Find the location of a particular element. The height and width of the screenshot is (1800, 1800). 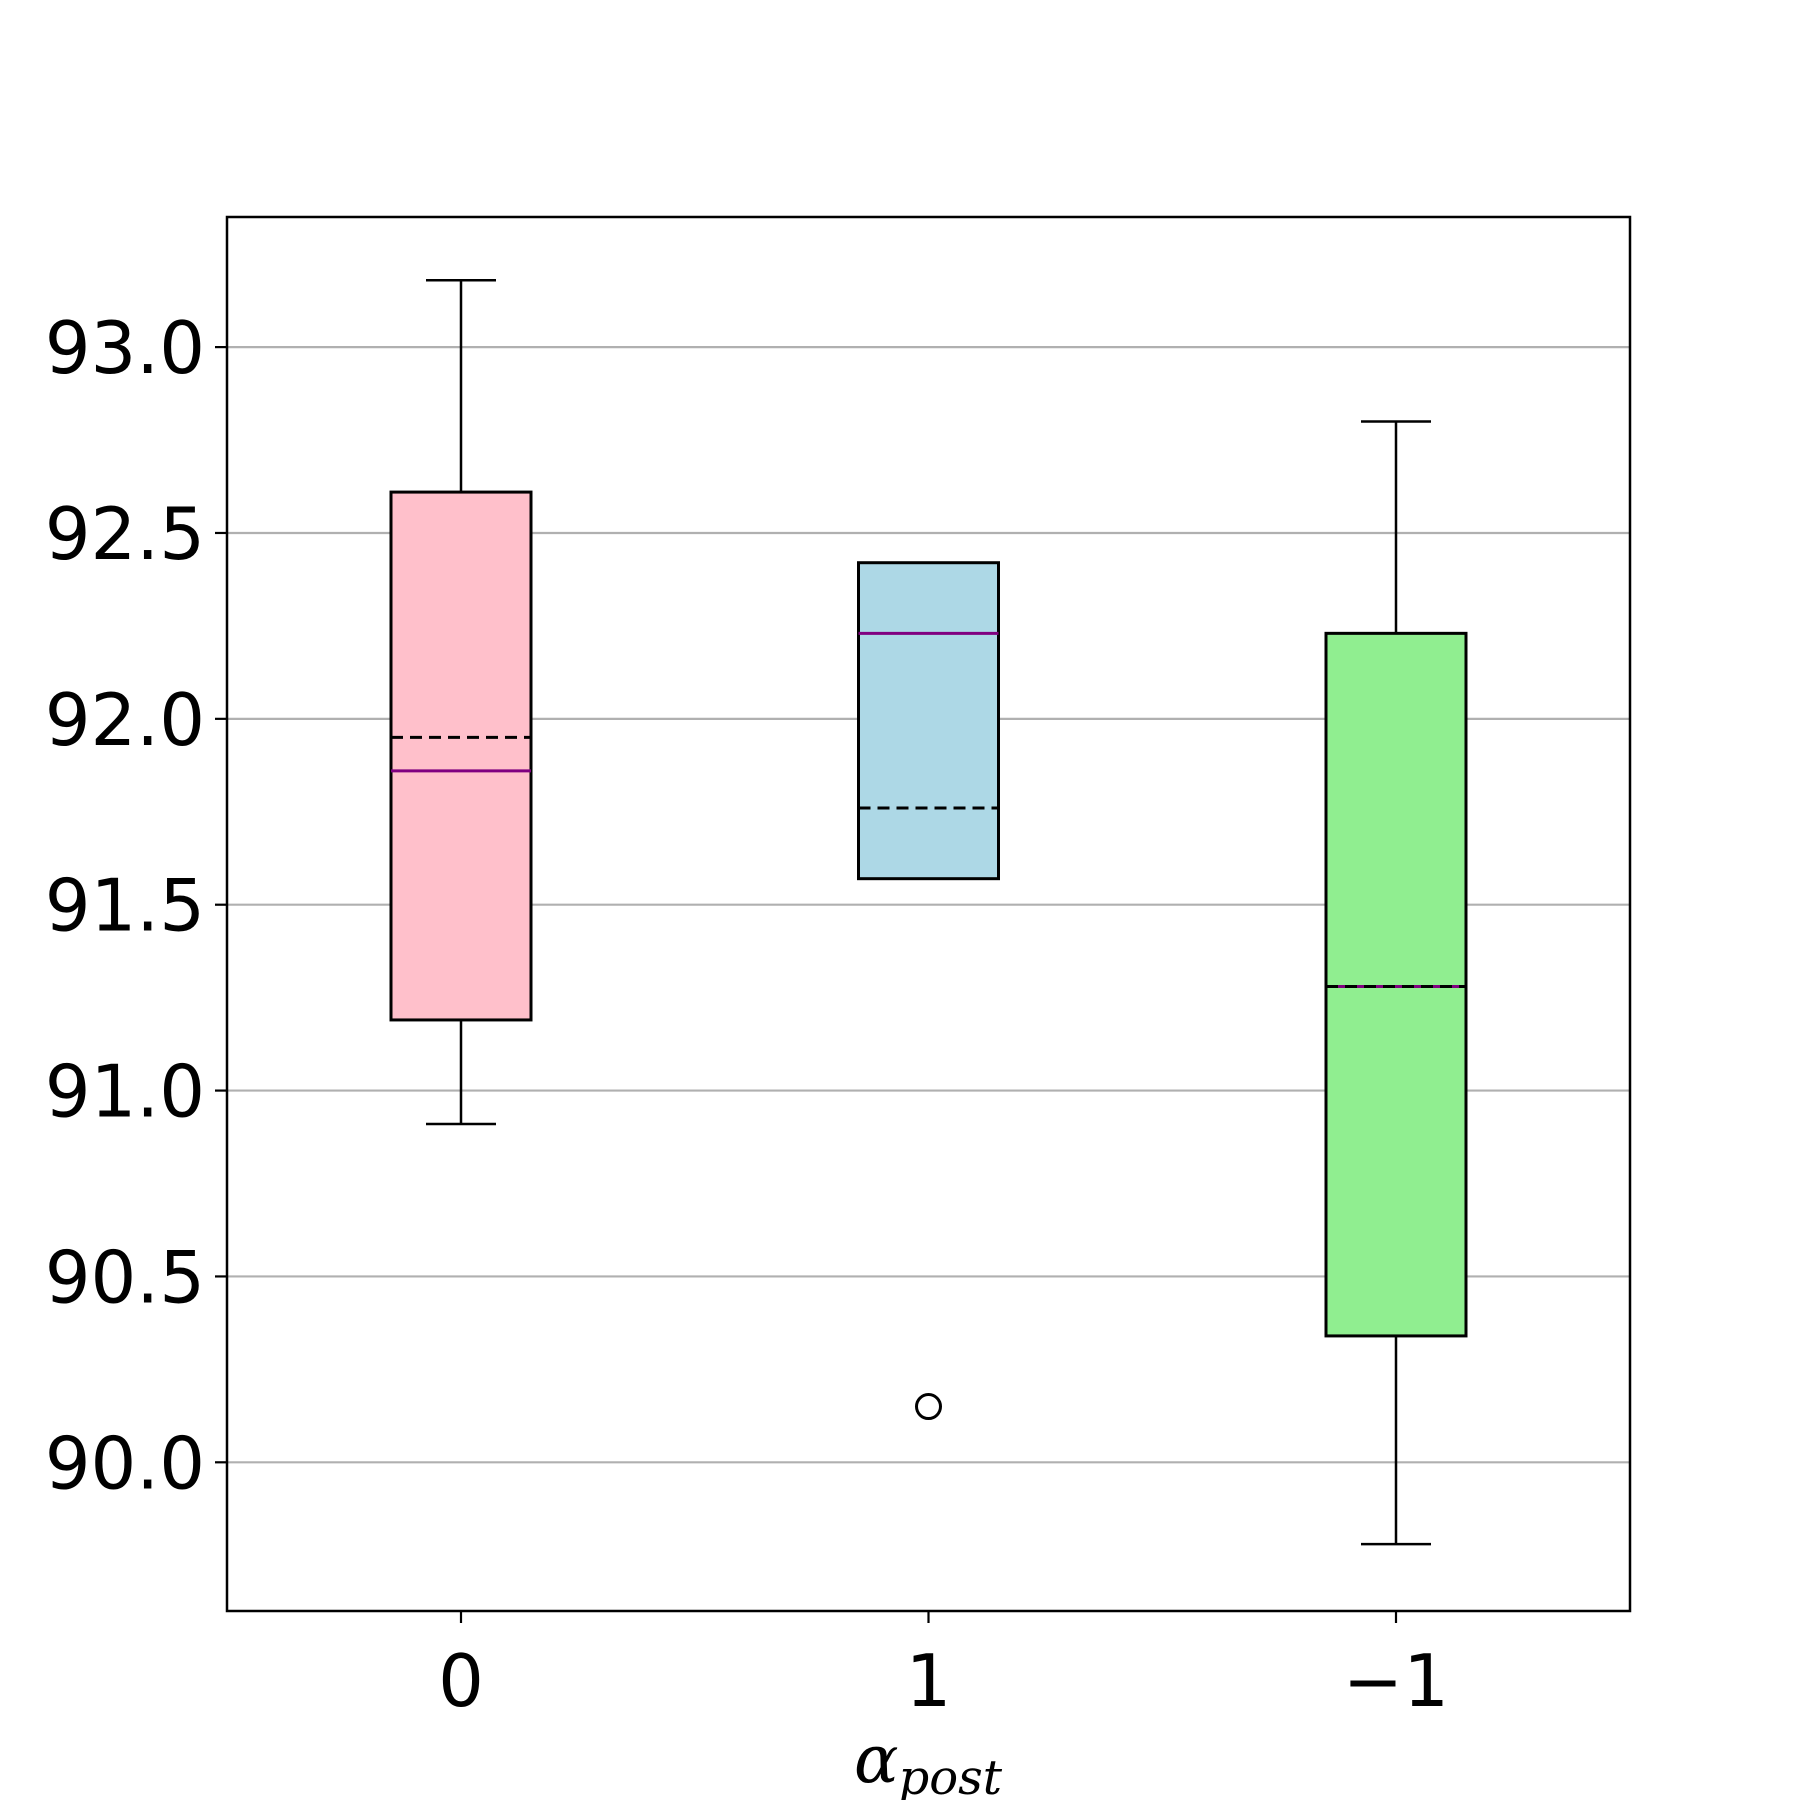

x-tick-label: 1 is located at coordinates (929, 1681).